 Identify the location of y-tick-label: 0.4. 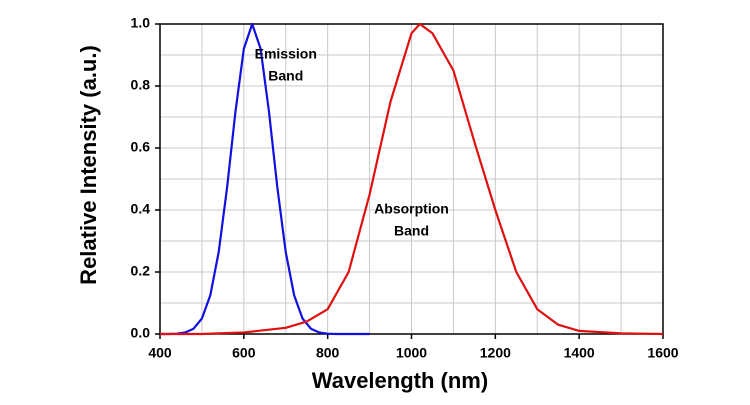
(141, 209).